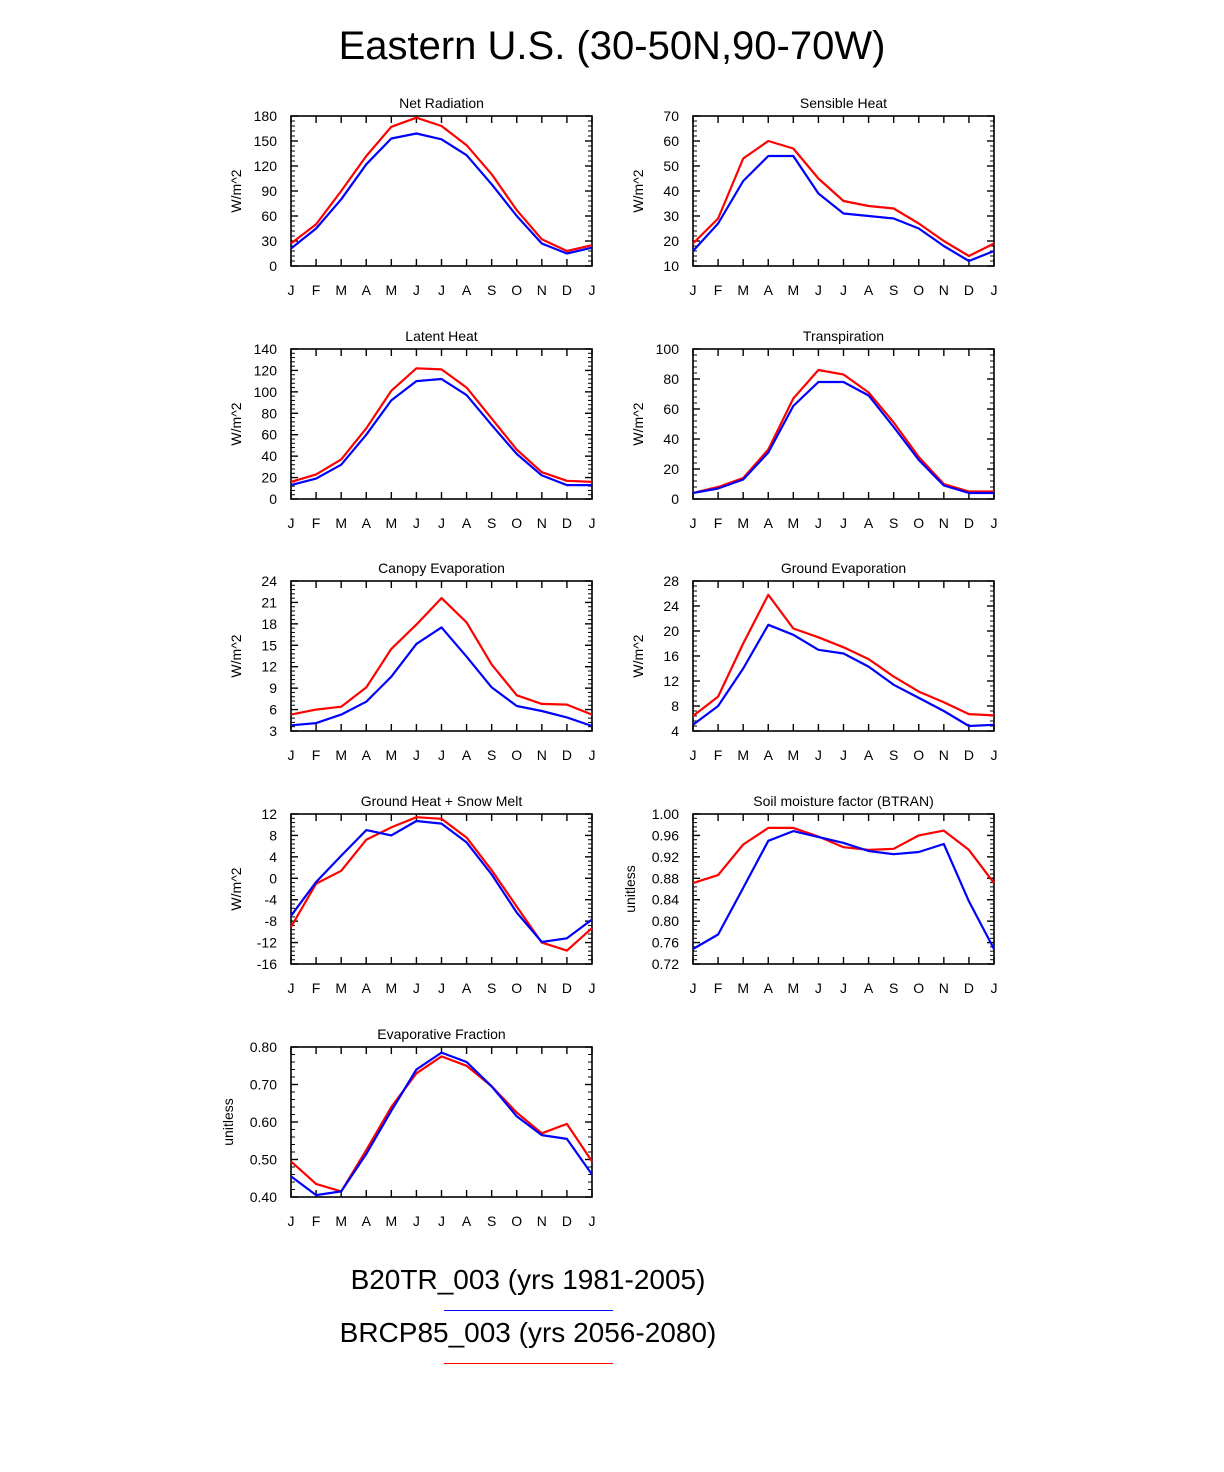 Image resolution: width=1224 pixels, height=1472 pixels. I want to click on panel-title: Sensible Heat, so click(843, 103).